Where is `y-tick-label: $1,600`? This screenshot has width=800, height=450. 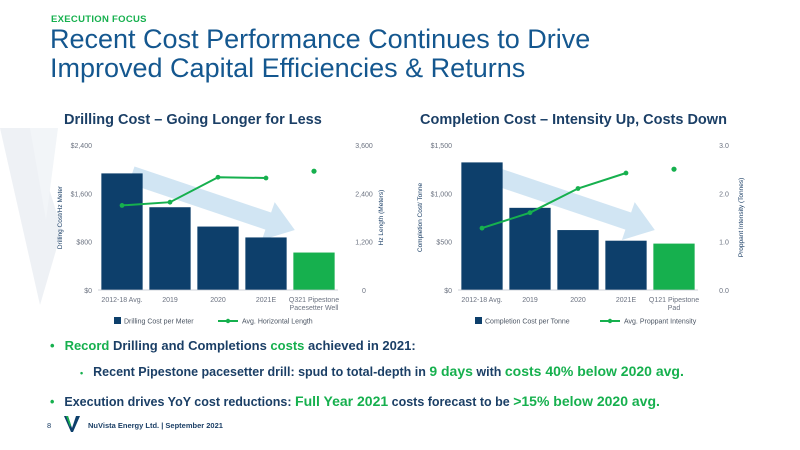
y-tick-label: $1,600 is located at coordinates (82, 194).